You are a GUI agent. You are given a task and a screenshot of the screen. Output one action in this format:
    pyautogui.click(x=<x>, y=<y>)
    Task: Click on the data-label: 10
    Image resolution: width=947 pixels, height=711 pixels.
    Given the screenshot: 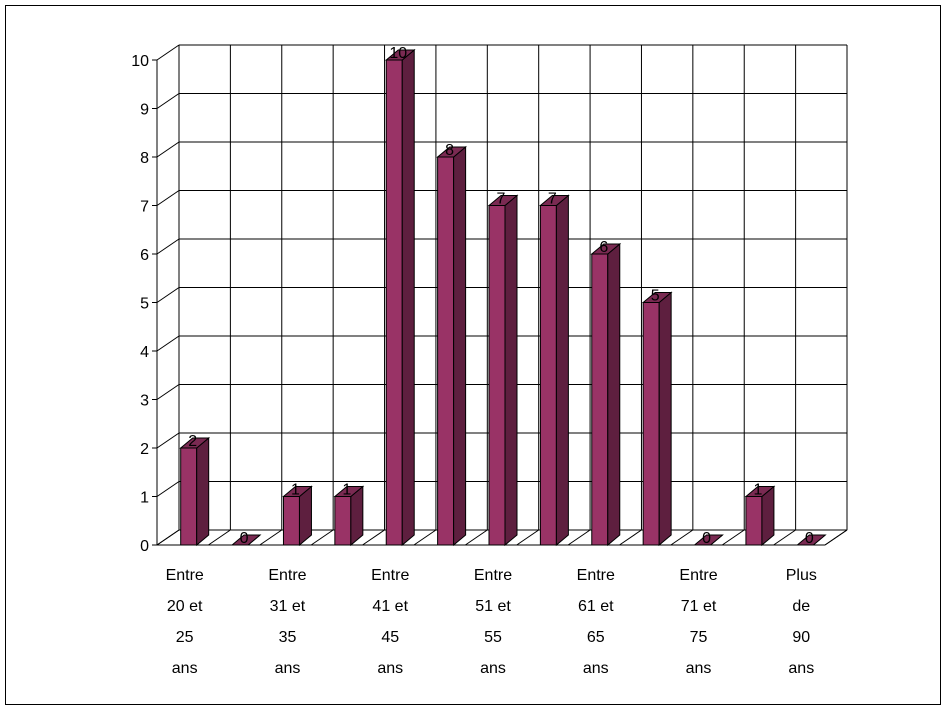 What is the action you would take?
    pyautogui.click(x=398, y=53)
    